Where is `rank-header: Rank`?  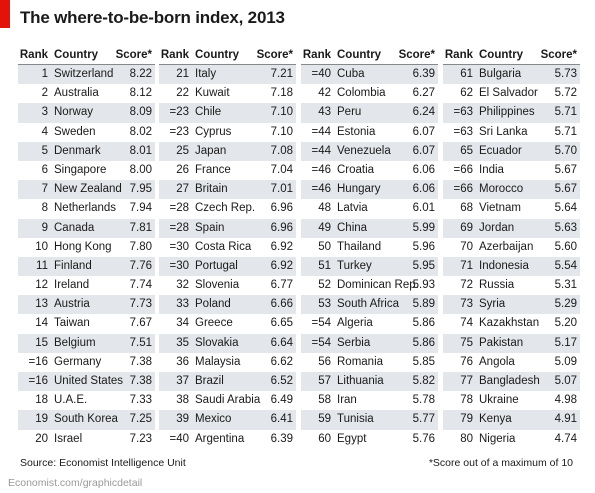 rank-header: Rank is located at coordinates (458, 55).